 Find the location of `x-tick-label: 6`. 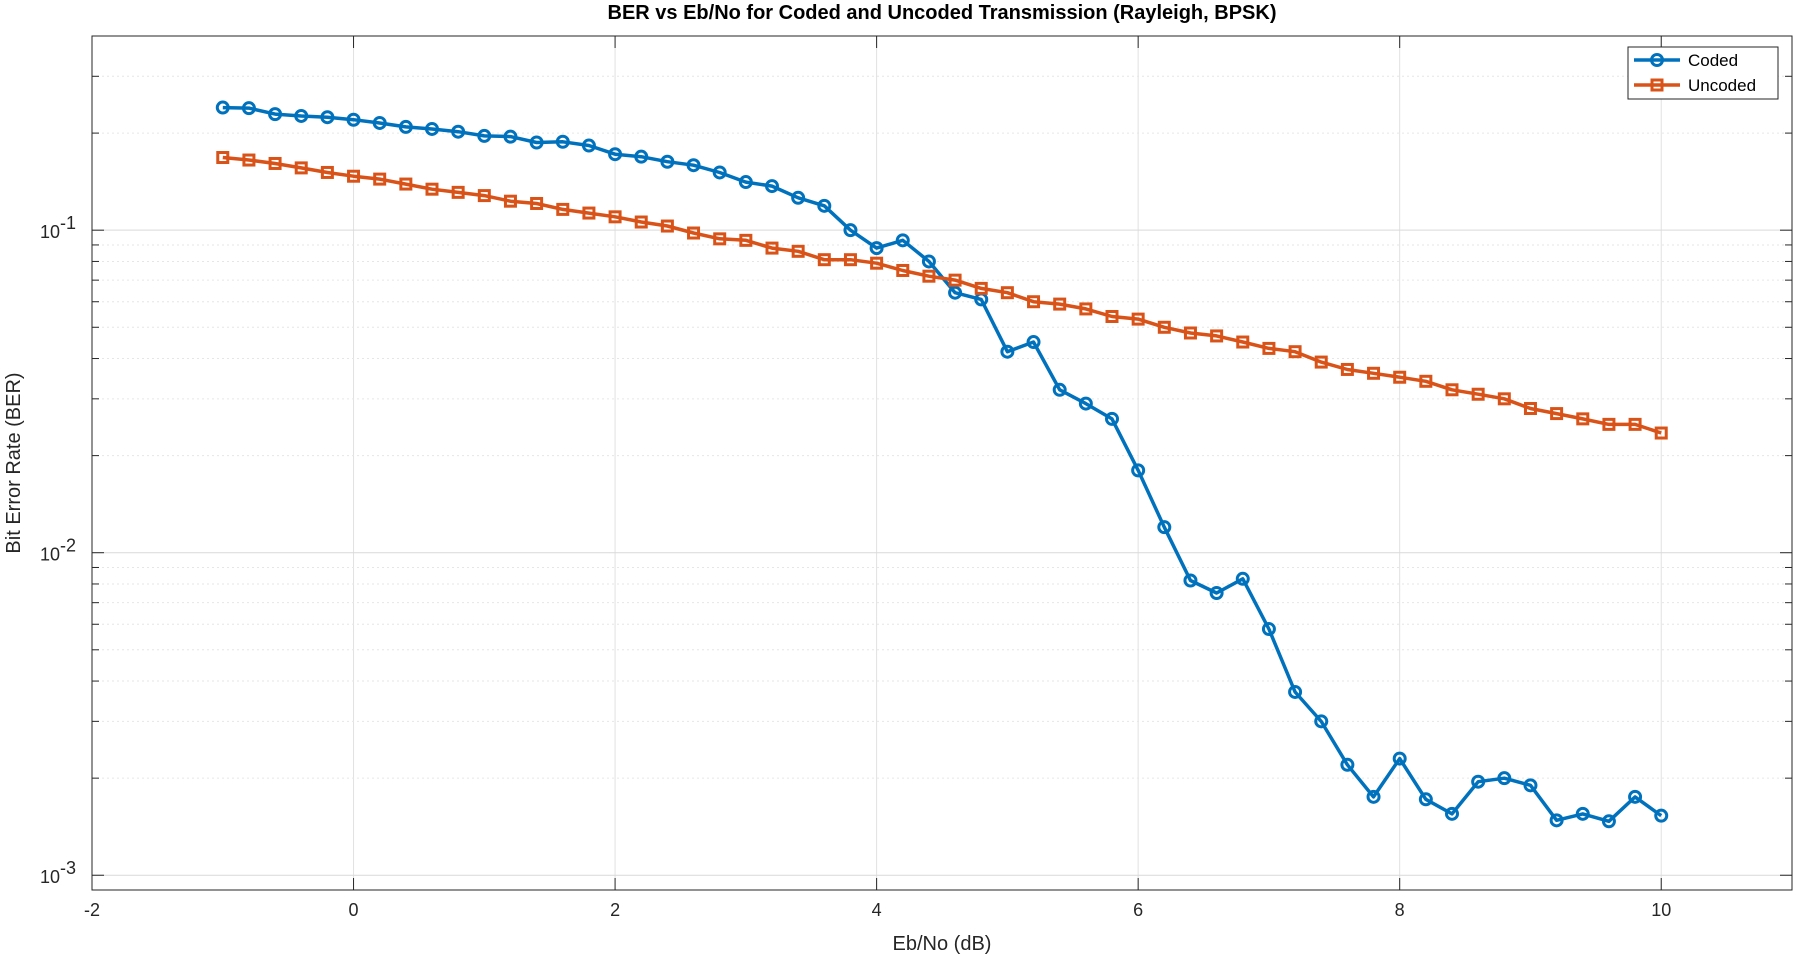

x-tick-label: 6 is located at coordinates (1138, 910).